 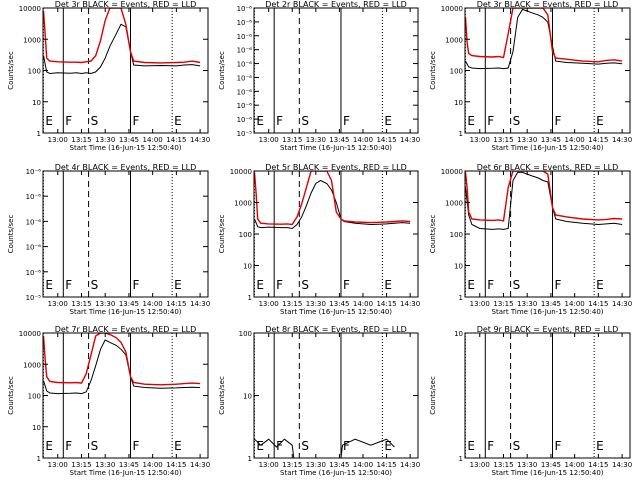 What do you see at coordinates (245, 134) in the screenshot?
I see `y-tick-label: 10⁻⁵` at bounding box center [245, 134].